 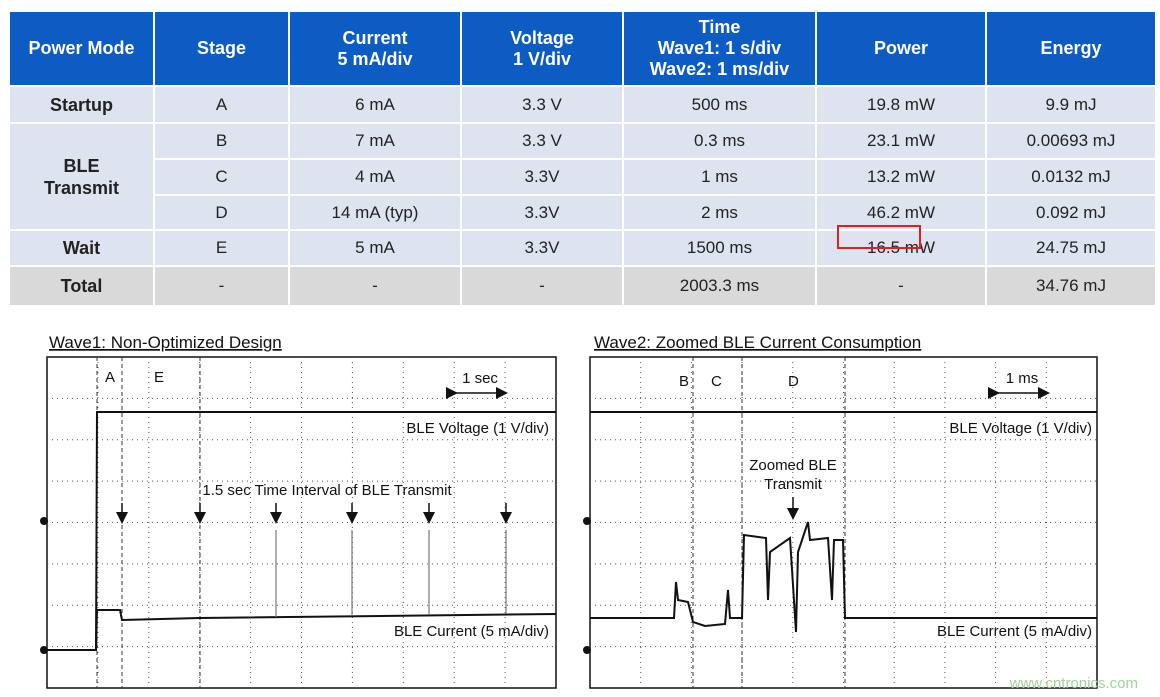 I want to click on table-row: Startup A 6 mA 3.3 V 500 ms 19.8 mW 9.9 mJ, so click(x=582, y=104).